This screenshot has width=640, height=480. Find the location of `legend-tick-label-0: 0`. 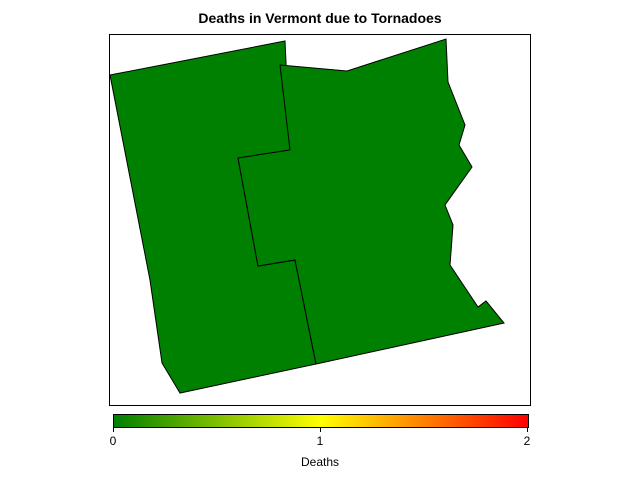

legend-tick-label-0: 0 is located at coordinates (113, 441).